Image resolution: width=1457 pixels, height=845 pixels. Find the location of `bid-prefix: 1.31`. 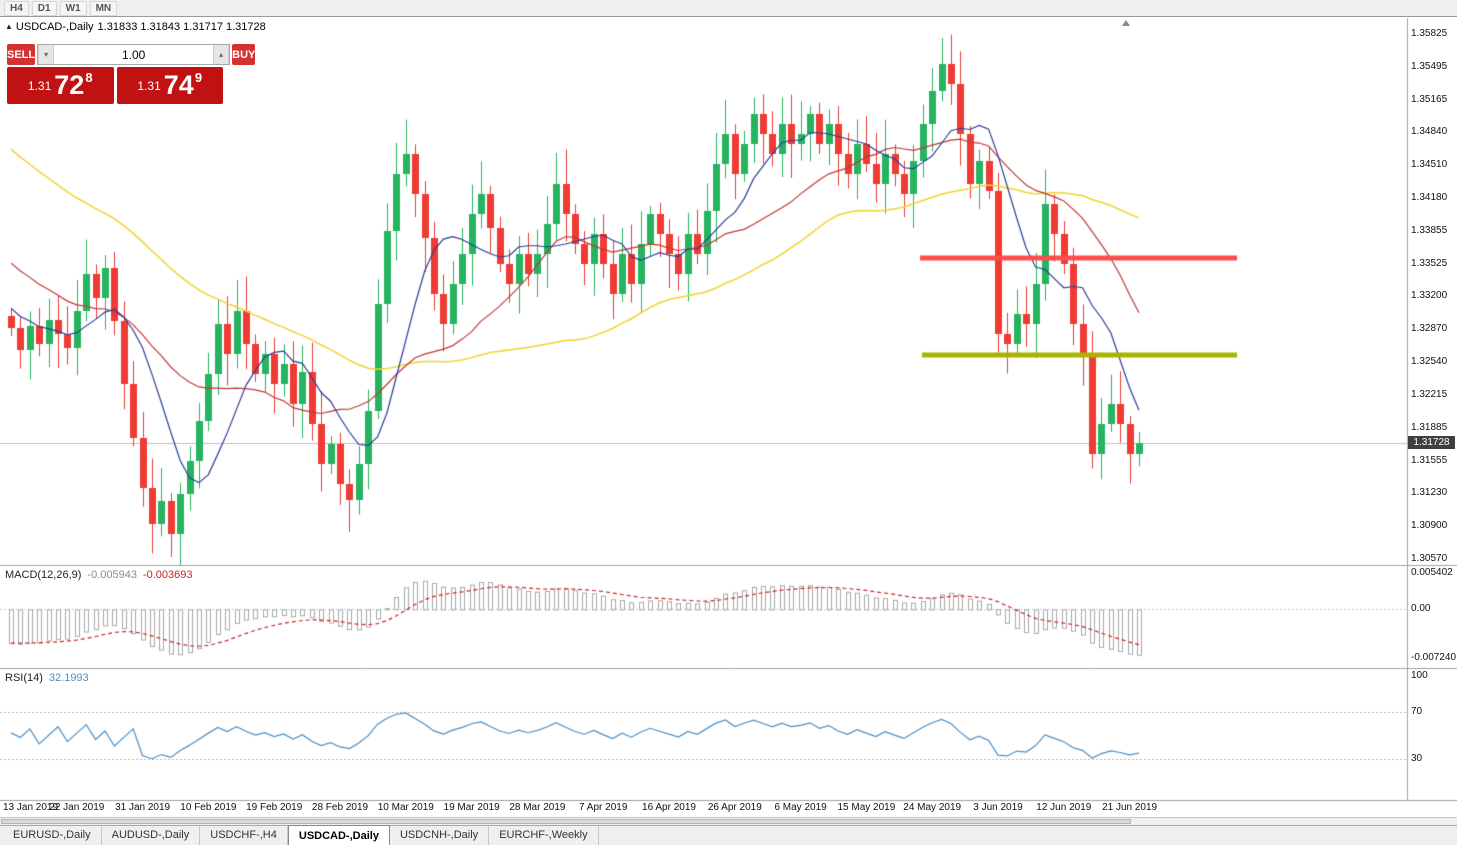

bid-prefix: 1.31 is located at coordinates (39, 85).